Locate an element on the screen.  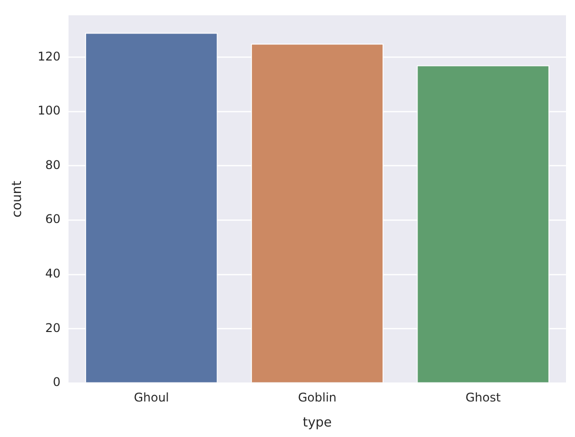
y-tick-label: 80 is located at coordinates (53, 165).